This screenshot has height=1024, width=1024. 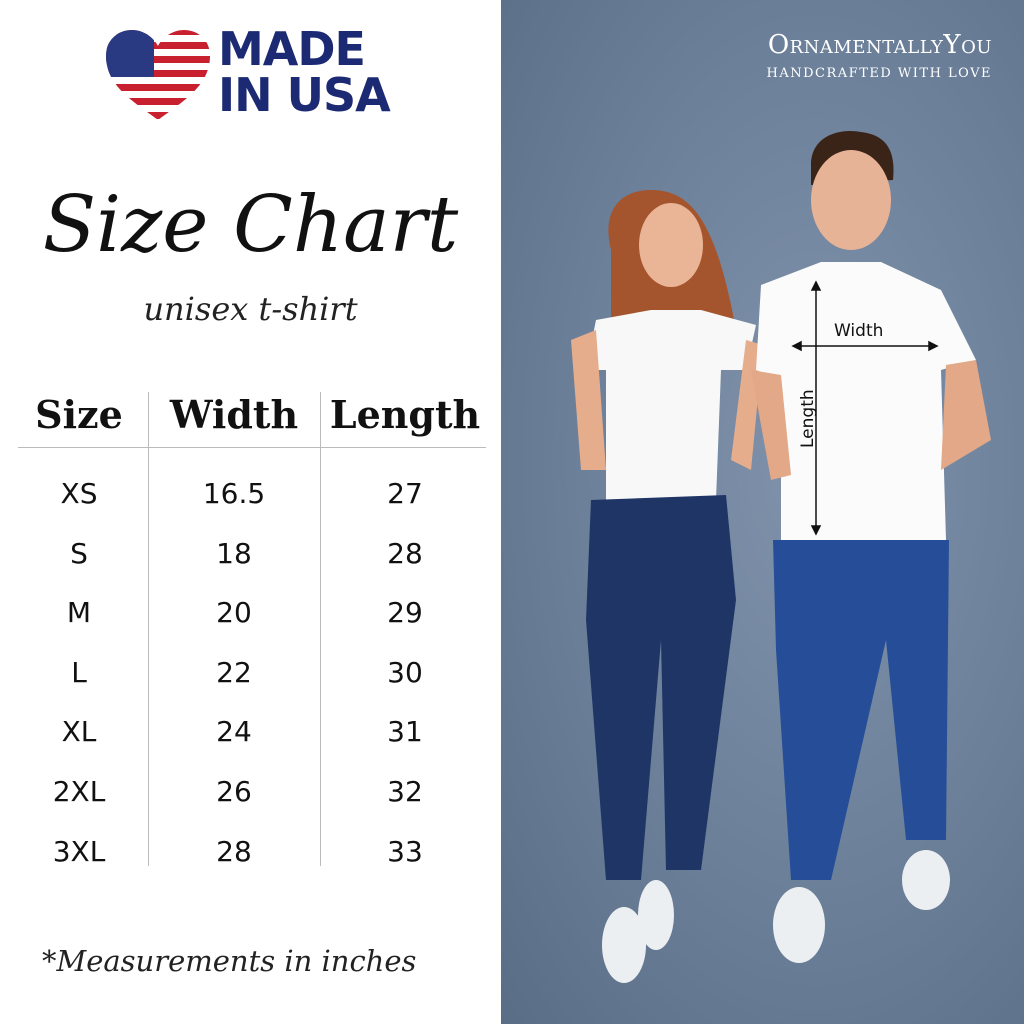 I want to click on cell-width: 28, so click(x=234, y=851).